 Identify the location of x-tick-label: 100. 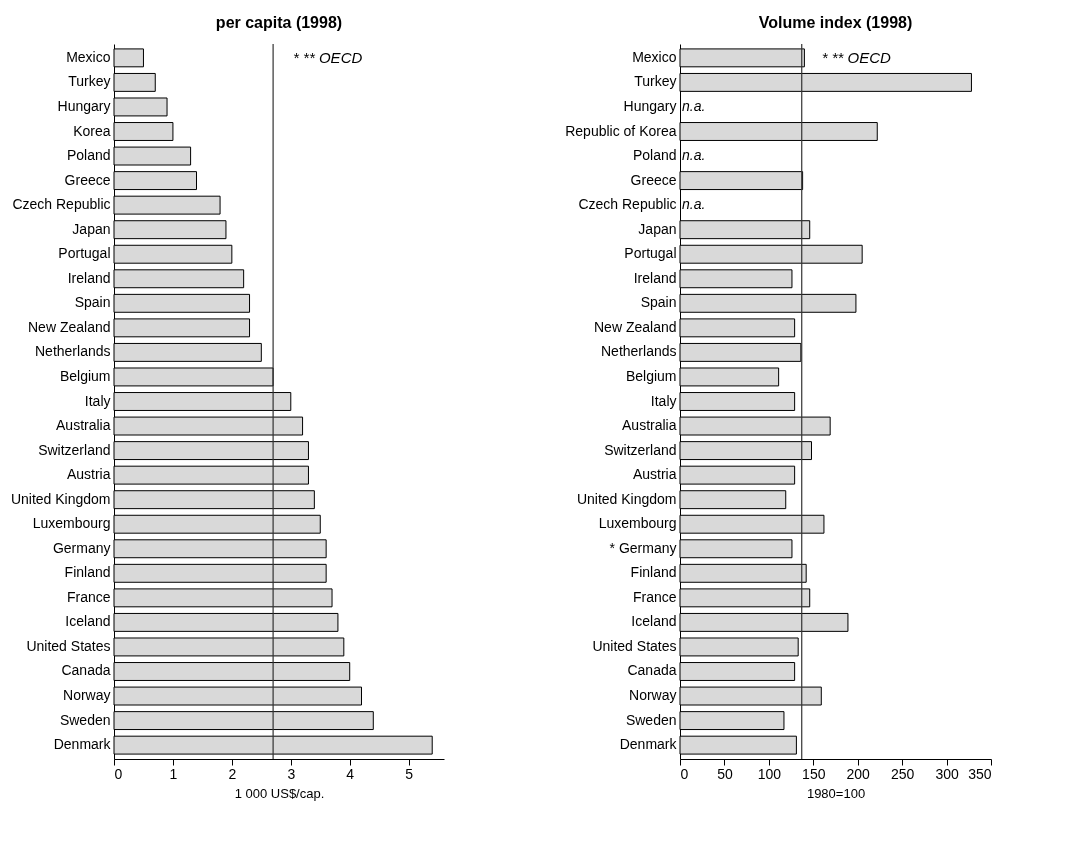
(769, 773).